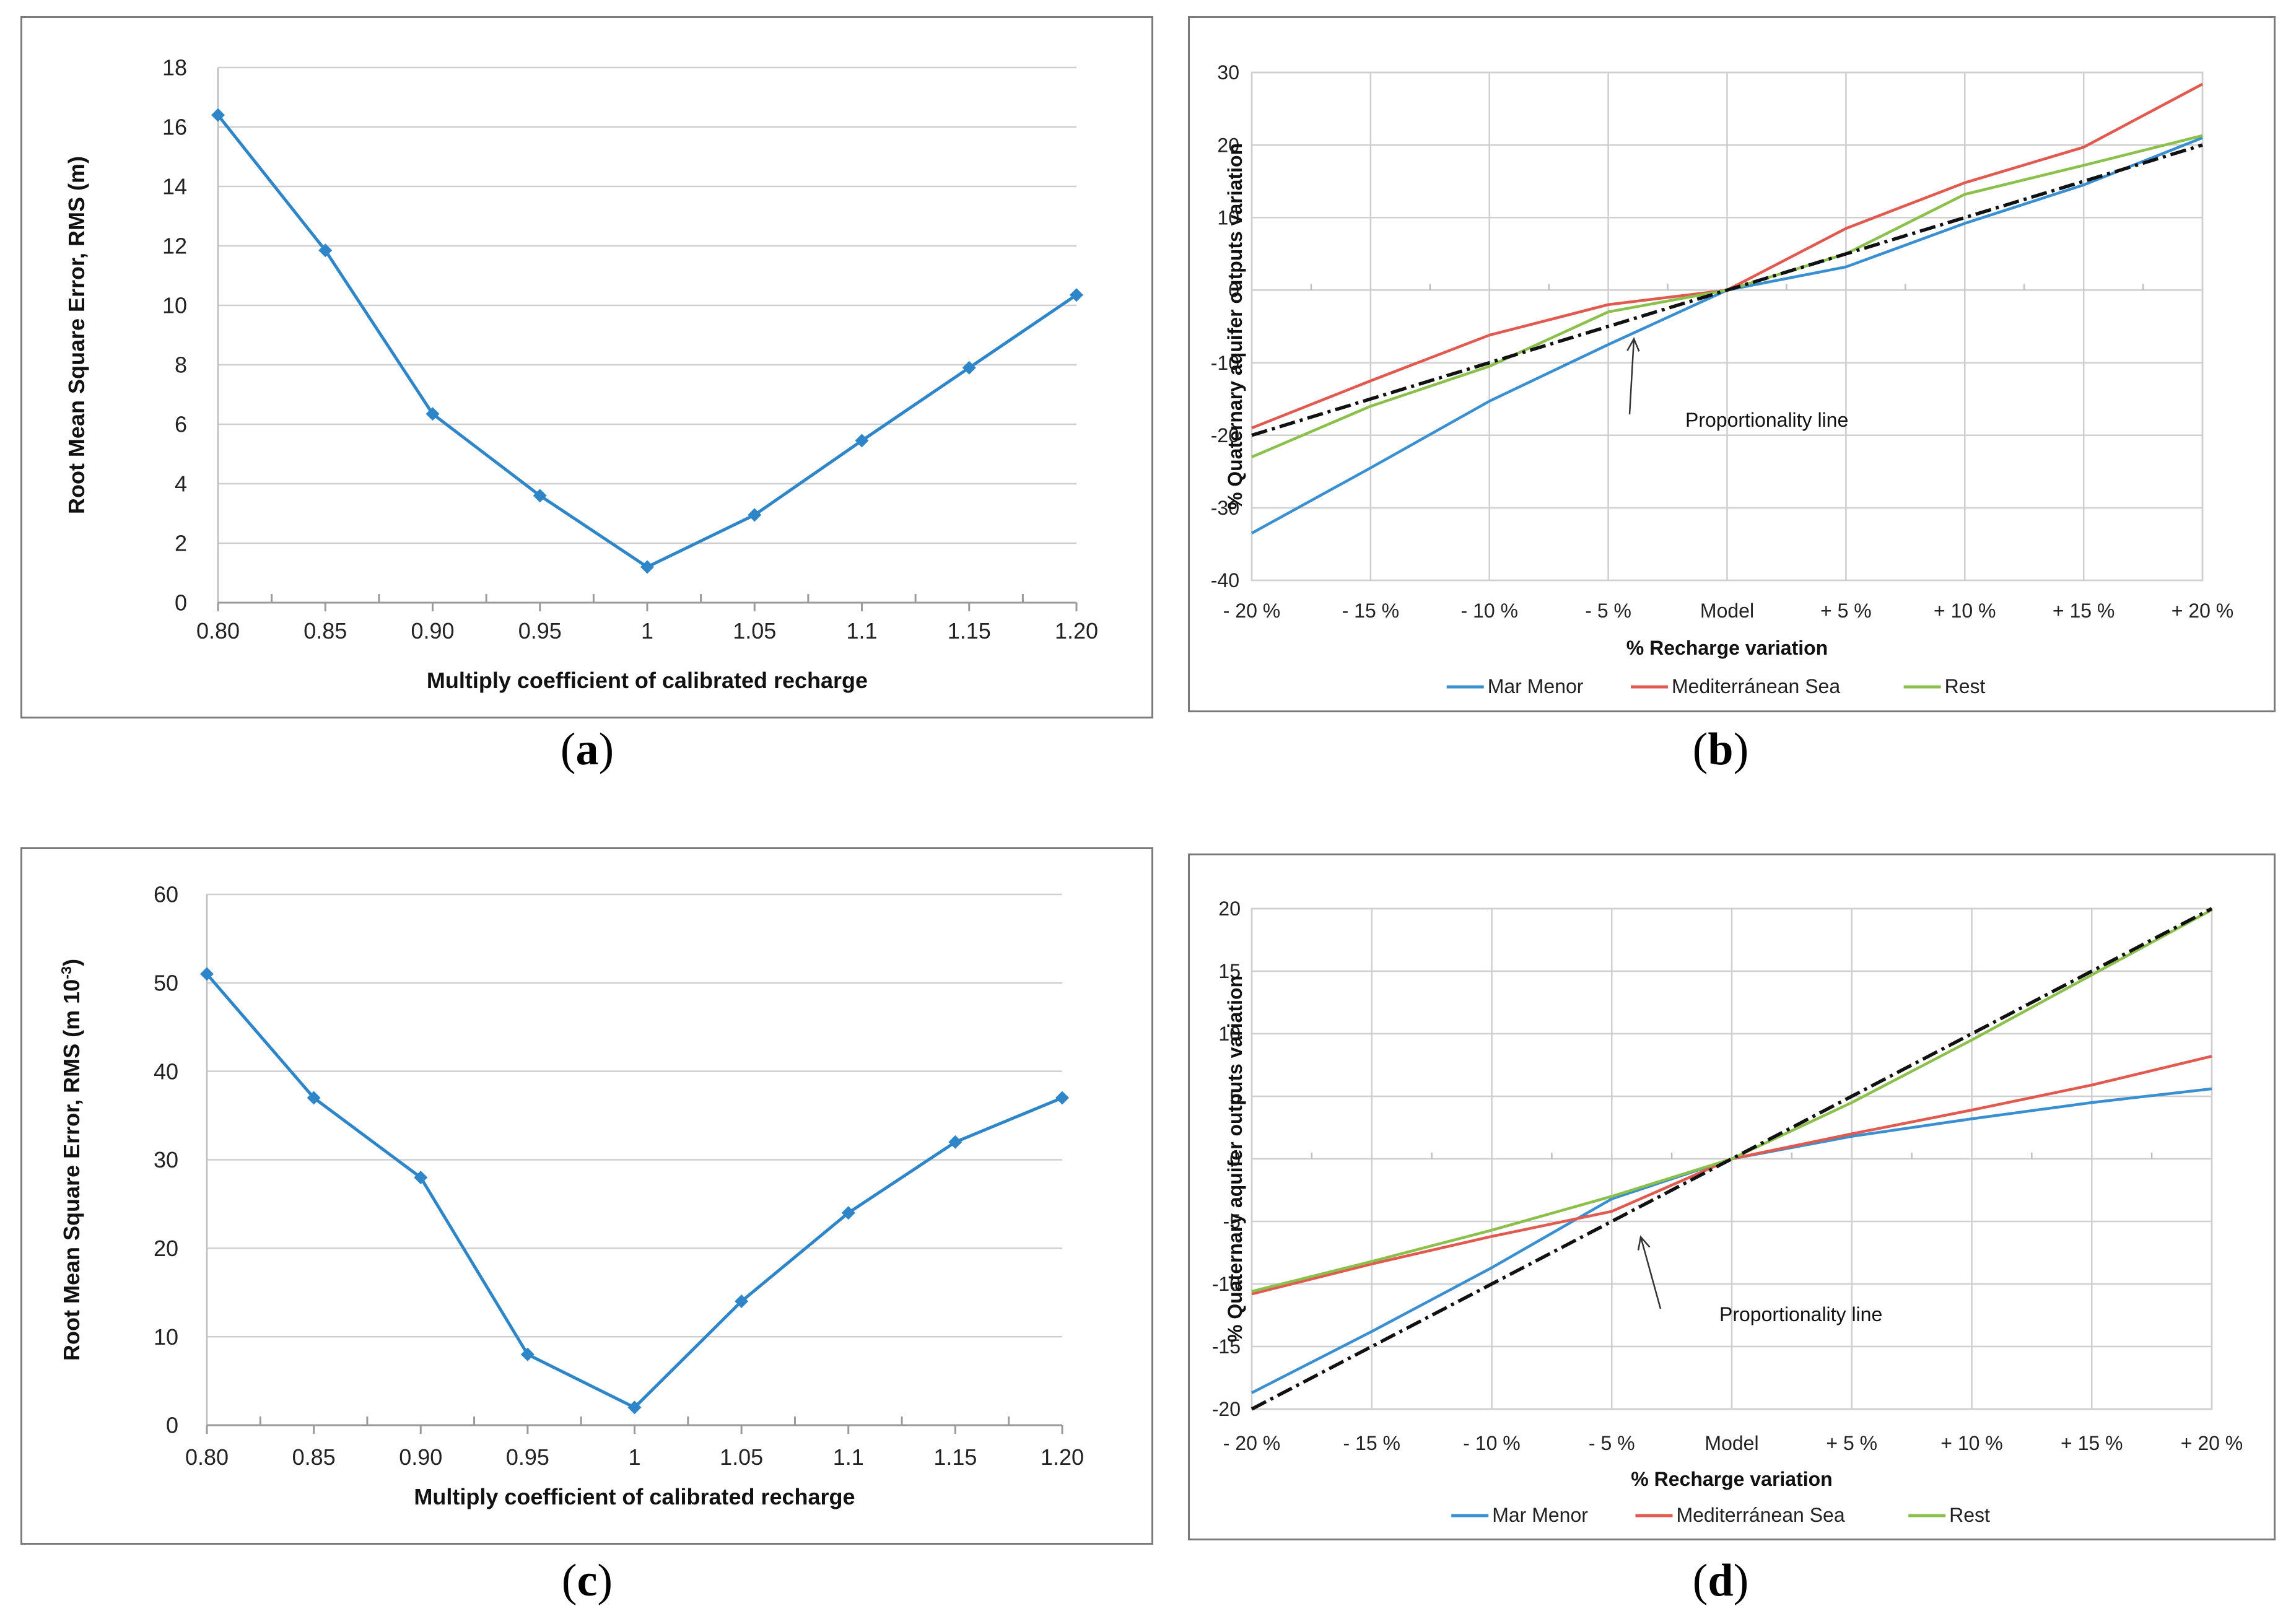 The height and width of the screenshot is (1624, 2296). What do you see at coordinates (2092, 1443) in the screenshot?
I see `x-tick-label: + 15 %` at bounding box center [2092, 1443].